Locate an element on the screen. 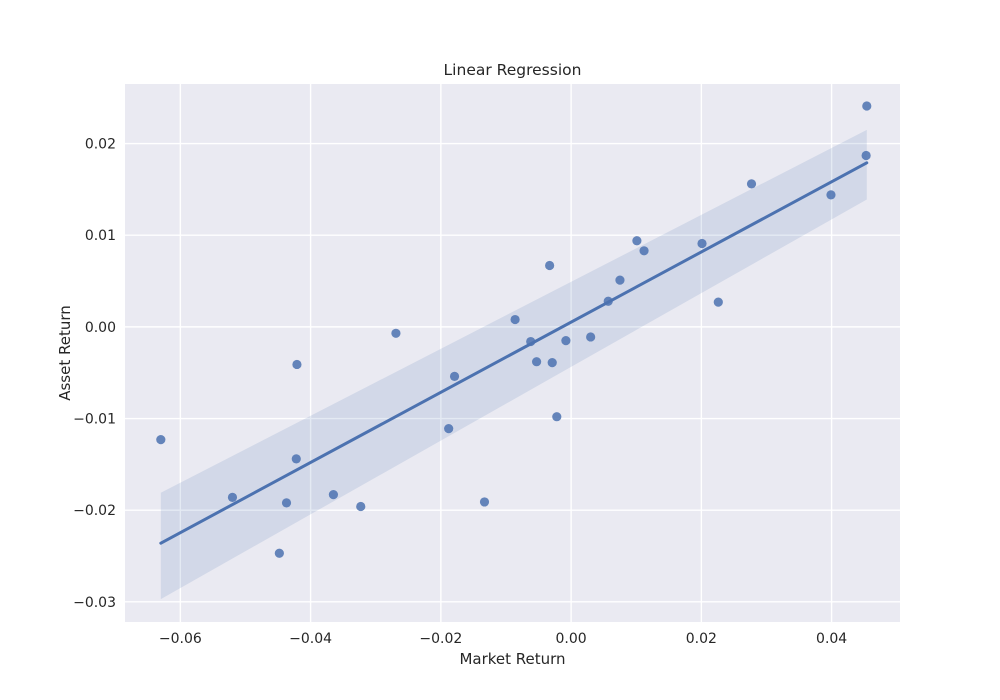 This screenshot has height=700, width=1000. y-tick-label: 0.02 is located at coordinates (100, 145).